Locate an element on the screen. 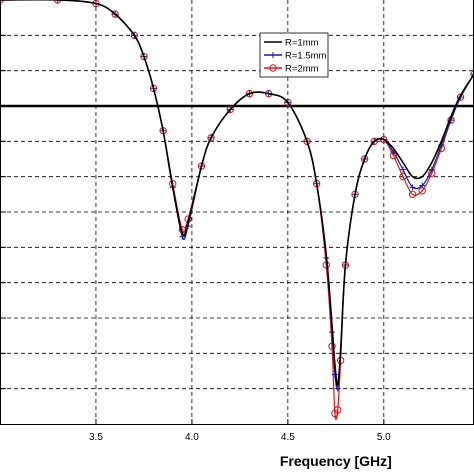 The image size is (474, 474). legend-item: R=1.5mm is located at coordinates (295, 56).